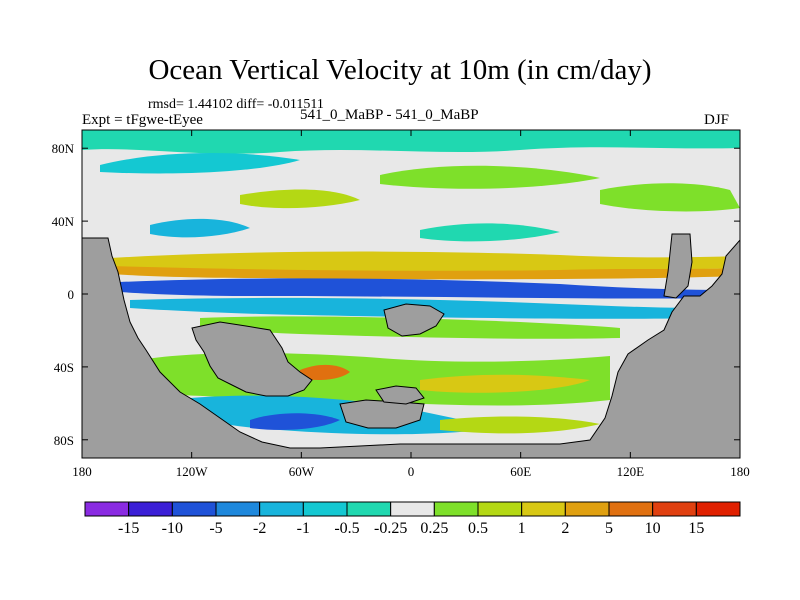  Describe the element at coordinates (631, 471) in the screenshot. I see `x-tick-label: 120E` at that location.